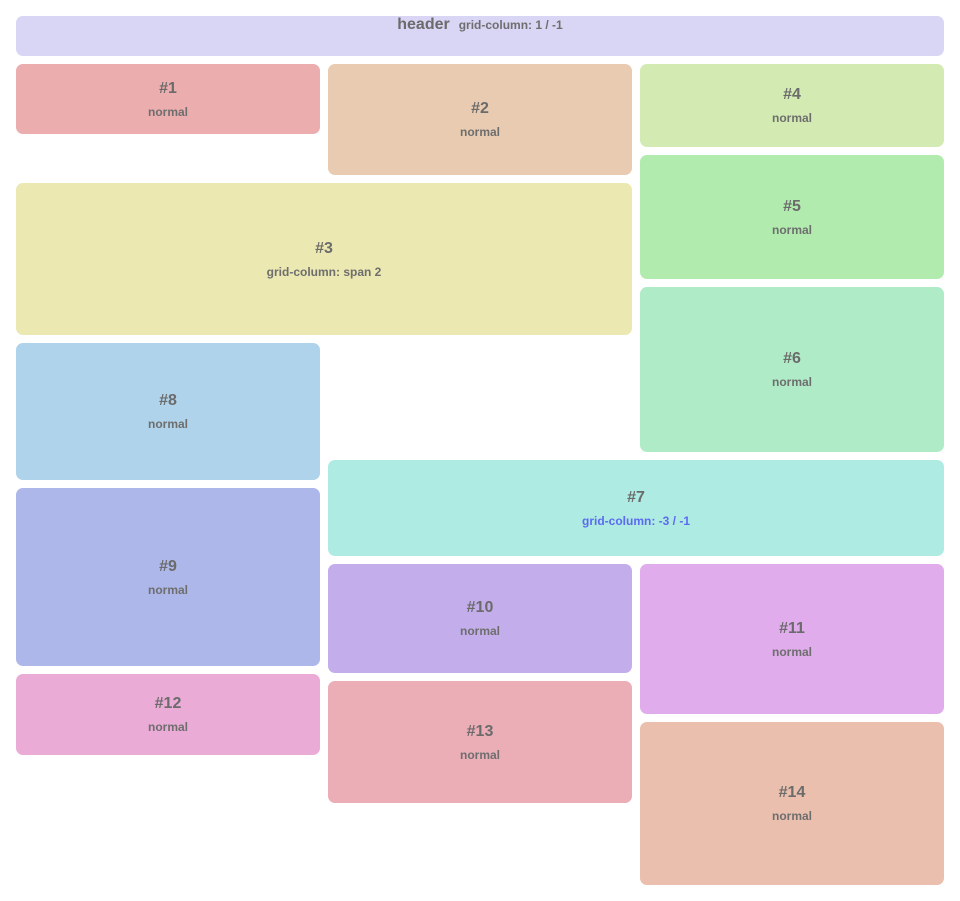  Describe the element at coordinates (480, 36) in the screenshot. I see `grid-header: header grid-column: 1 / -1` at that location.